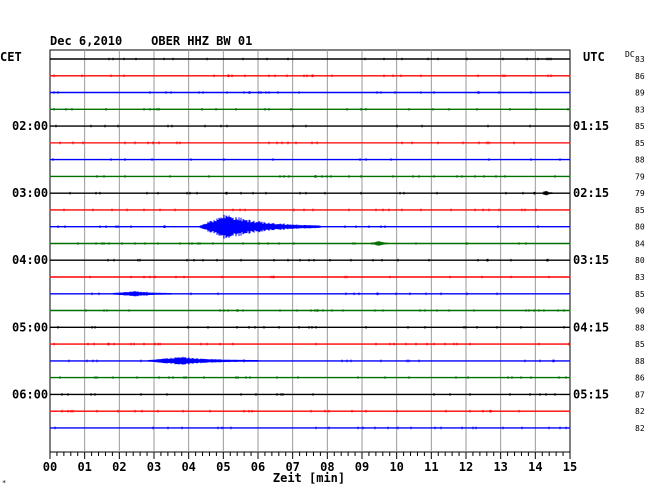  I want to click on chart-title: Dec 6,2010 OBER HHZ BW 01, so click(151, 41).